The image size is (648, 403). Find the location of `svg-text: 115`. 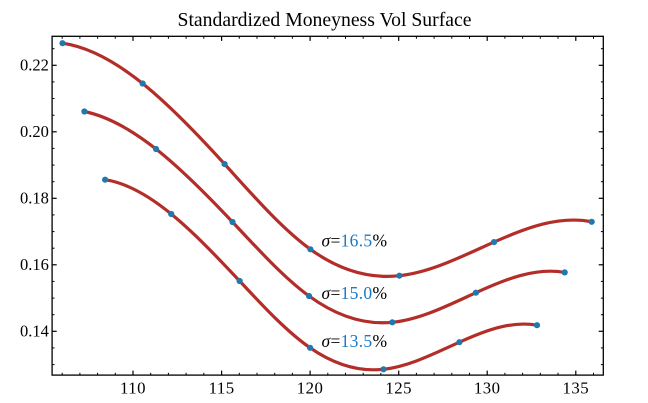

svg-text: 115 is located at coordinates (222, 387).